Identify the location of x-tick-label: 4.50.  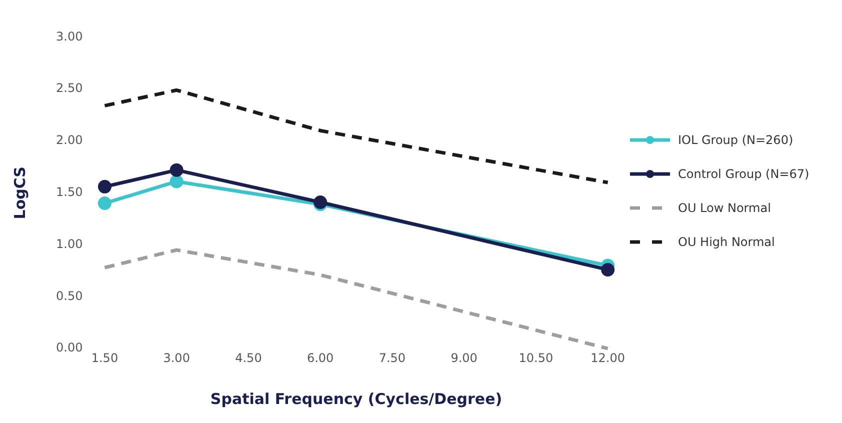
(248, 357).